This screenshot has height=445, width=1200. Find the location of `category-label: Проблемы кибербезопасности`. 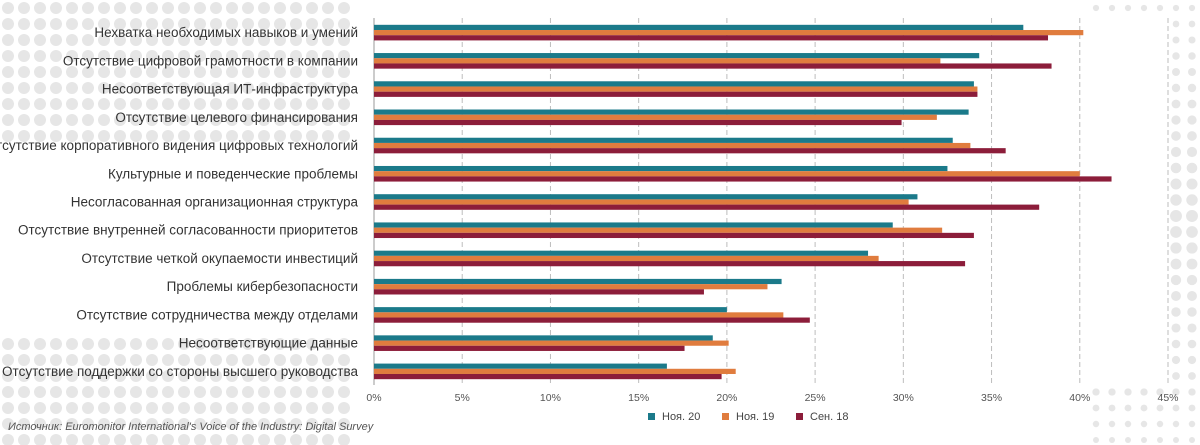

category-label: Проблемы кибербезопасности is located at coordinates (262, 286).